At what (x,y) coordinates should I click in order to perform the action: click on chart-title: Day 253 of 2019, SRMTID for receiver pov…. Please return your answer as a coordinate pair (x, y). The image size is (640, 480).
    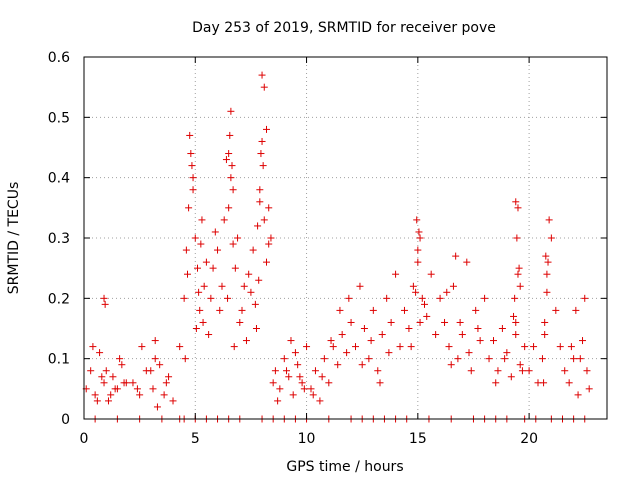
    Looking at the image, I should click on (344, 28).